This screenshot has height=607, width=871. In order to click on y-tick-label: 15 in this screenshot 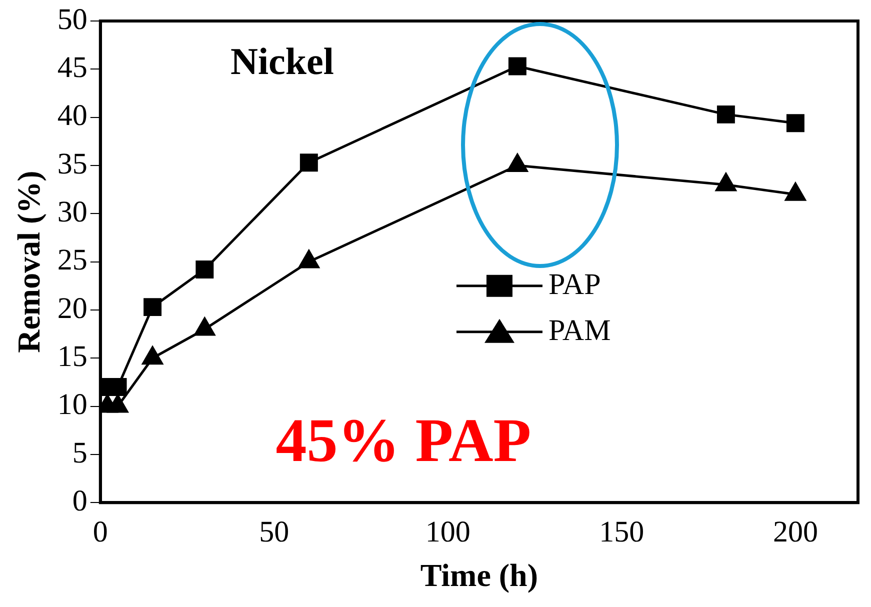, I will do `click(72, 356)`.